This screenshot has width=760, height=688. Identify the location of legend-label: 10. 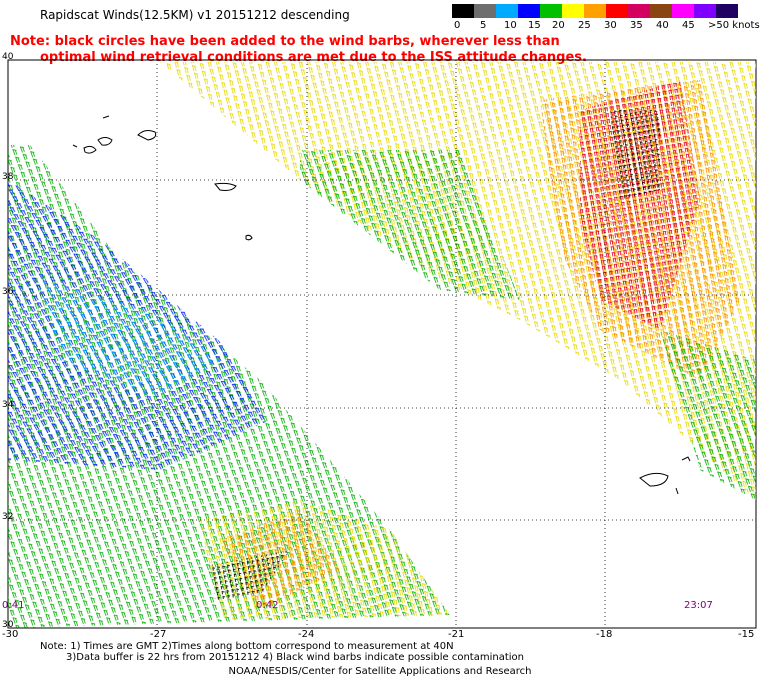
(510, 25).